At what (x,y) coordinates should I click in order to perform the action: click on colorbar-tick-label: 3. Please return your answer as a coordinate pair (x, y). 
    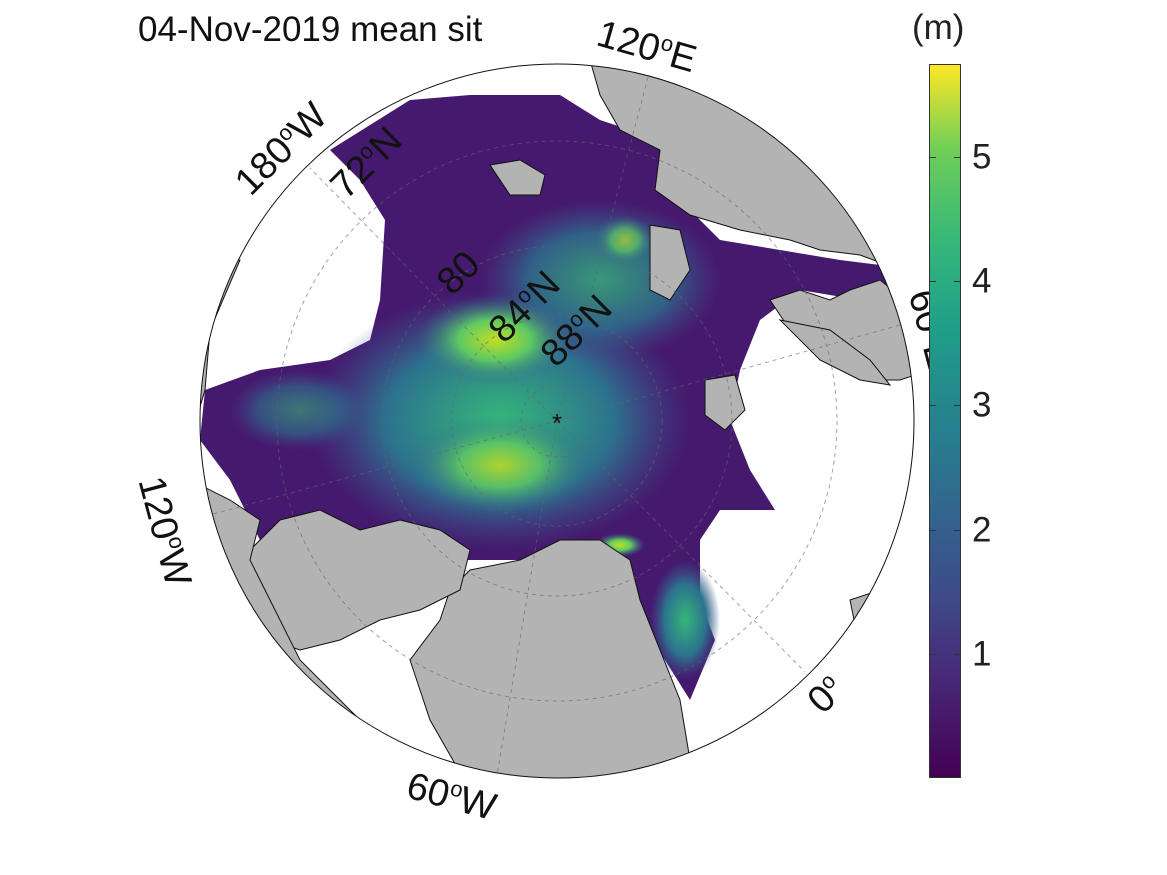
    Looking at the image, I should click on (982, 405).